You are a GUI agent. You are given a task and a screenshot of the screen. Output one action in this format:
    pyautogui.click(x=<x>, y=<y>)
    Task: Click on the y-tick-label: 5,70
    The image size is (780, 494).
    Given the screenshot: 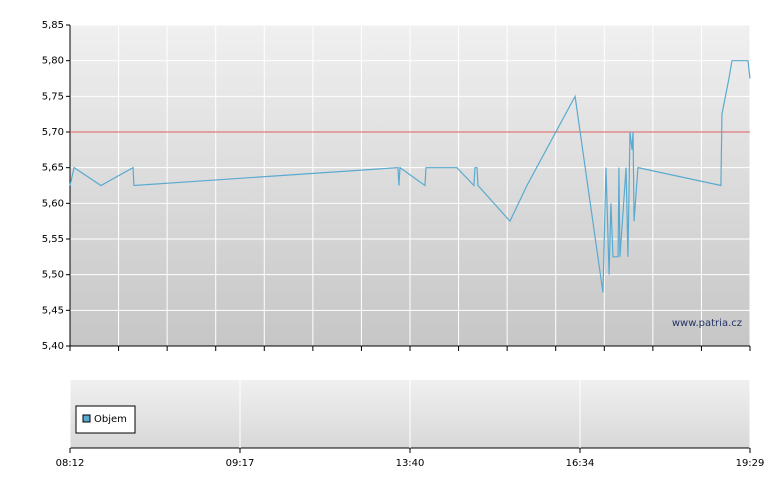 What is the action you would take?
    pyautogui.click(x=53, y=132)
    